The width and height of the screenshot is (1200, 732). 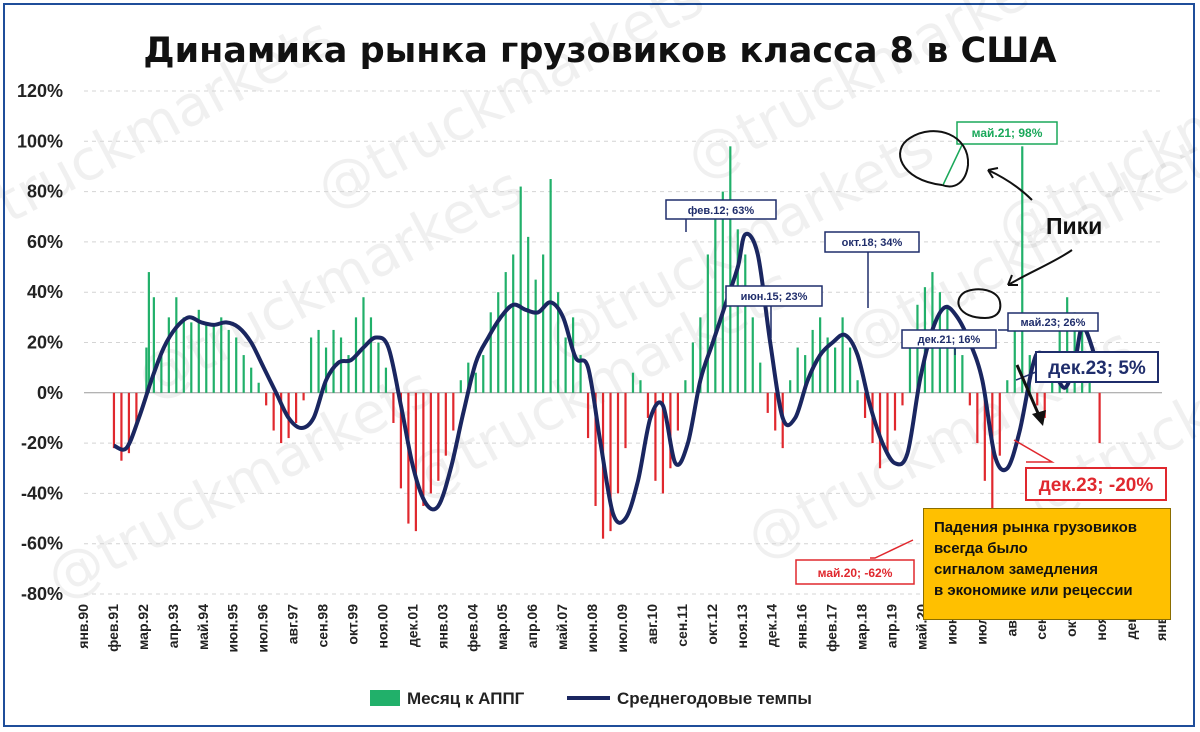 What do you see at coordinates (892, 549) in the screenshot?
I see `callout-line-may20` at bounding box center [892, 549].